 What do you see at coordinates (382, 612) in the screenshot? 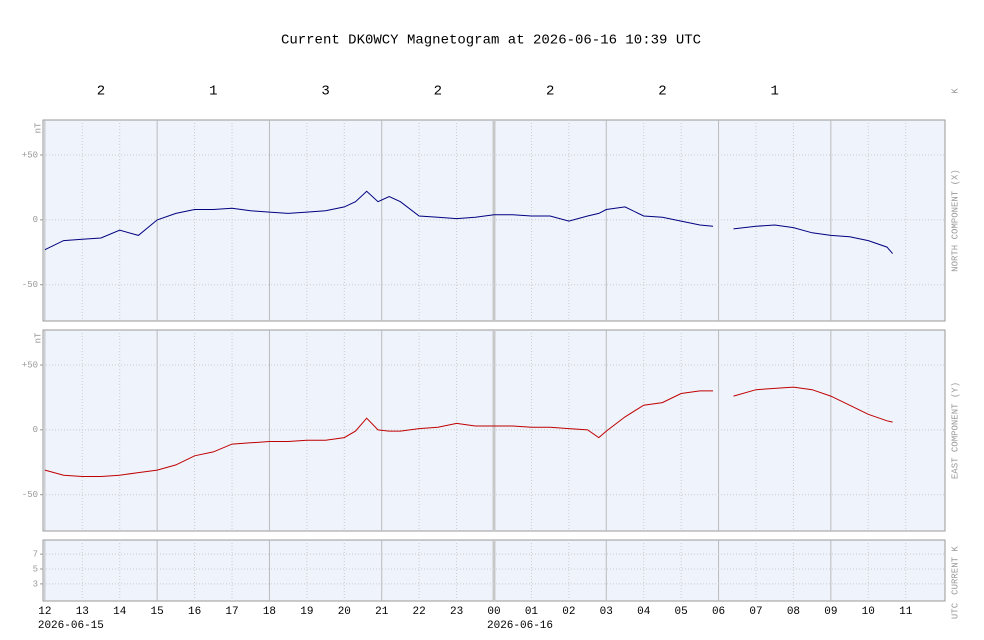
I see `x-tick-label: 21` at bounding box center [382, 612].